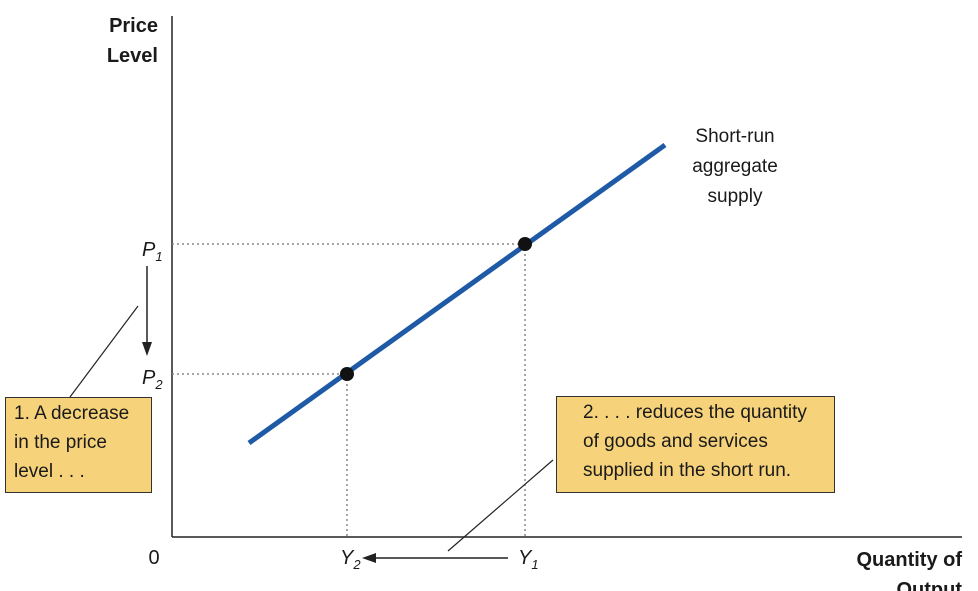  What do you see at coordinates (534, 564) in the screenshot?
I see `tick-y1-sub: 1` at bounding box center [534, 564].